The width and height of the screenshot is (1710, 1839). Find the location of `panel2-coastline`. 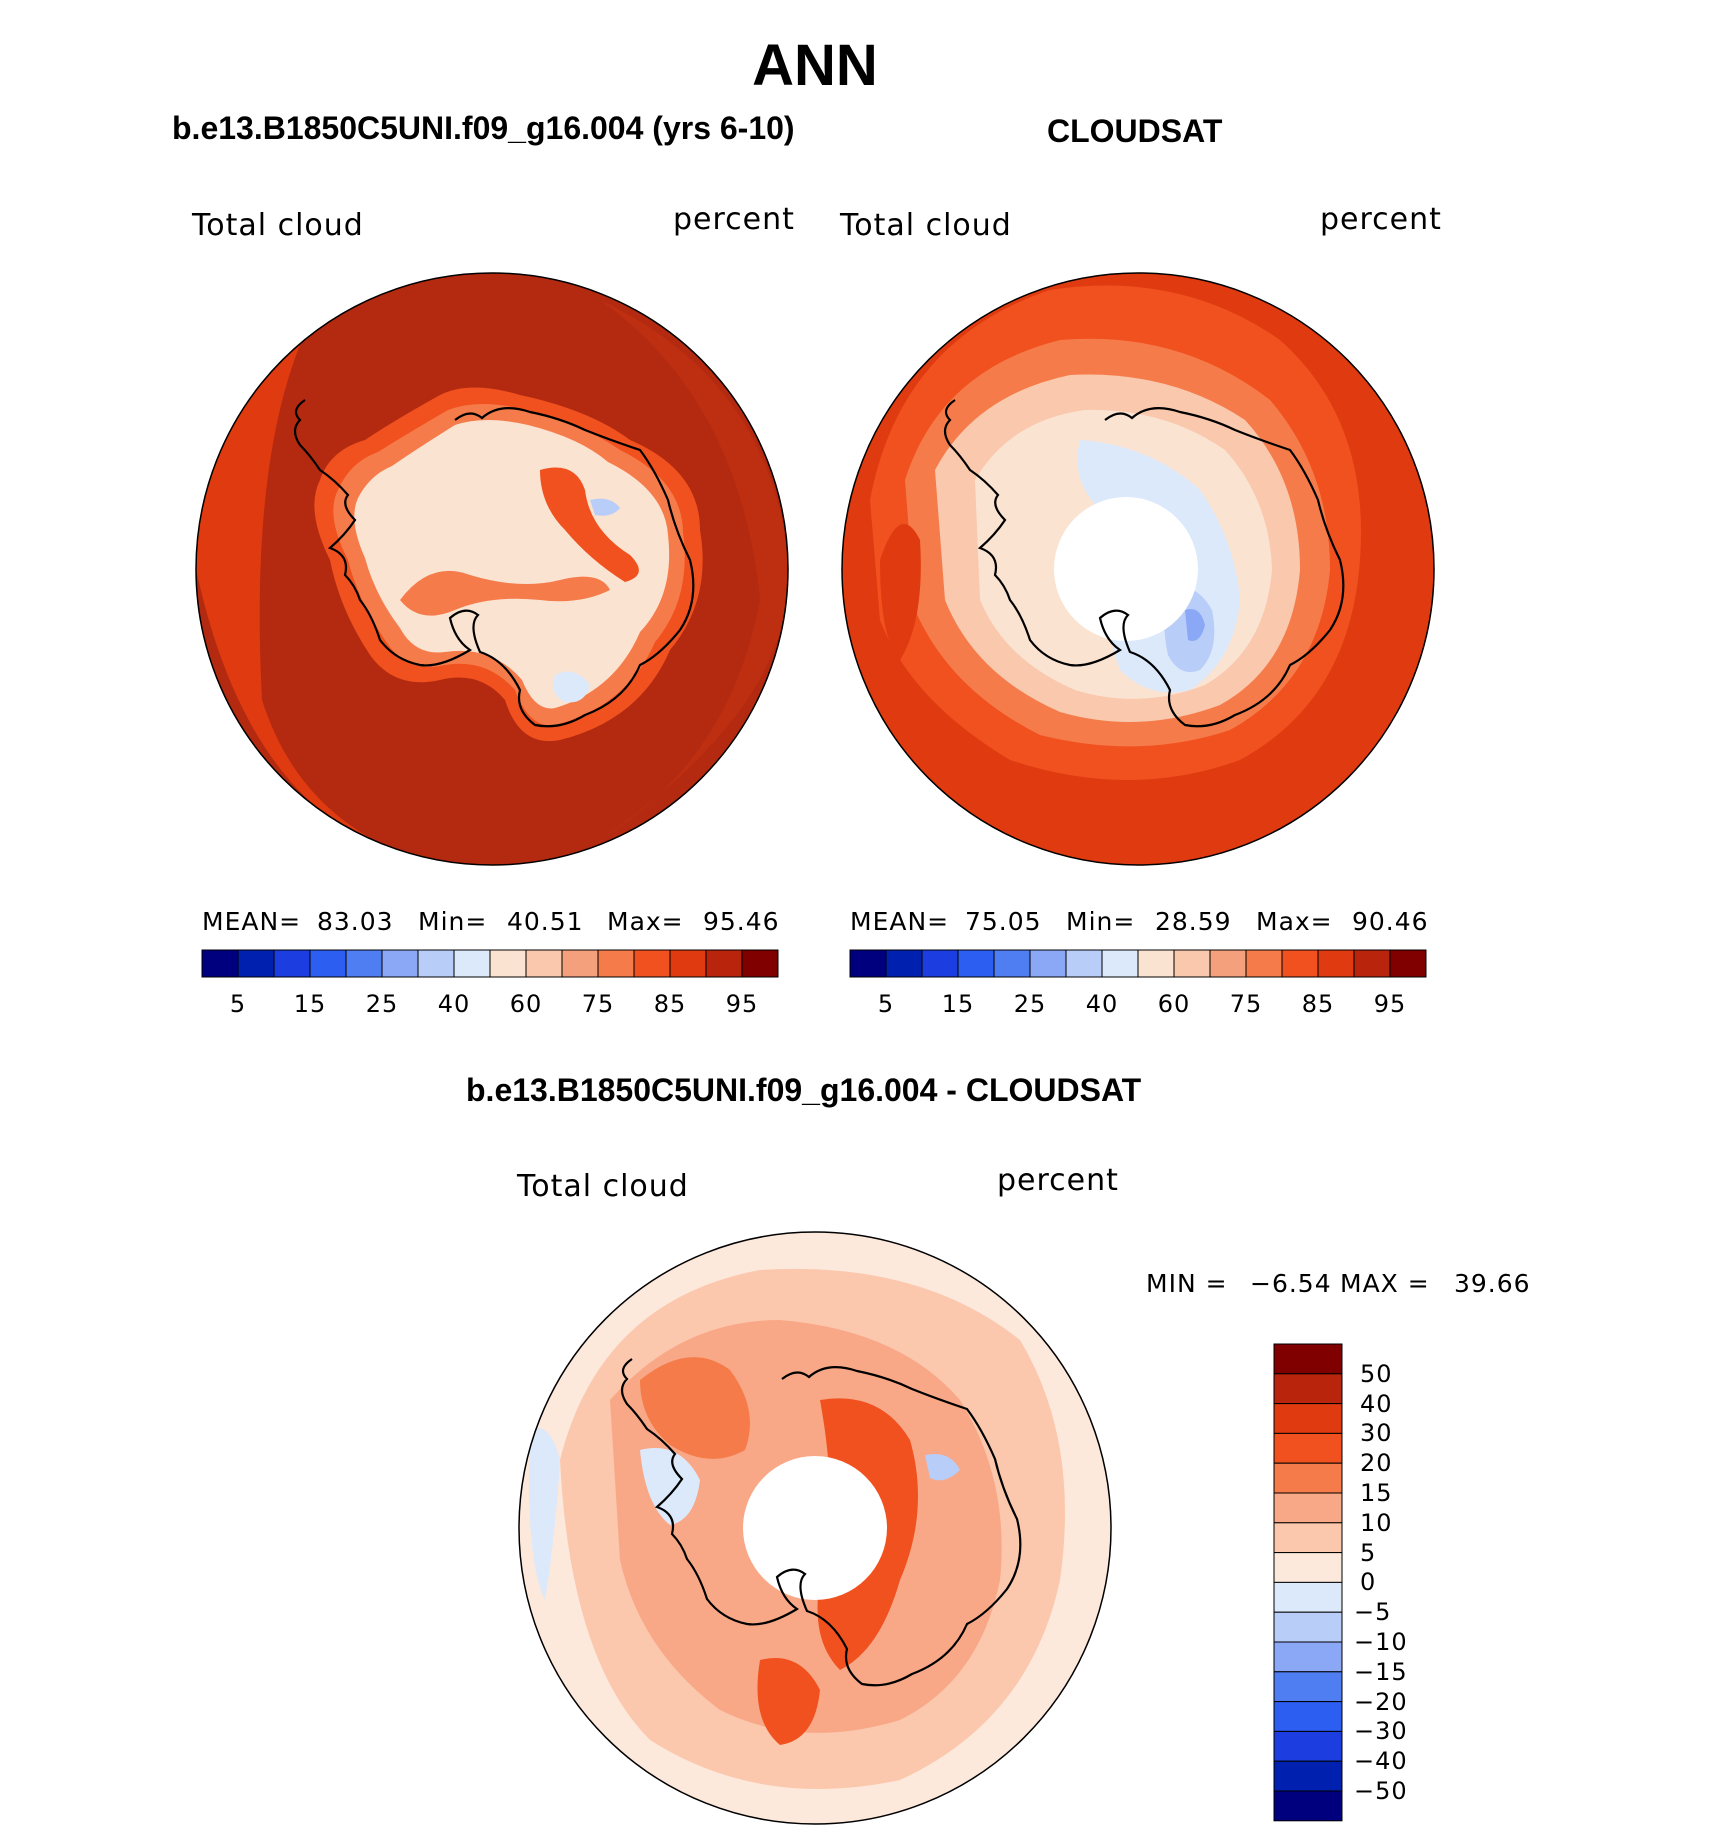

panel2-coastline is located at coordinates (1144, 563).